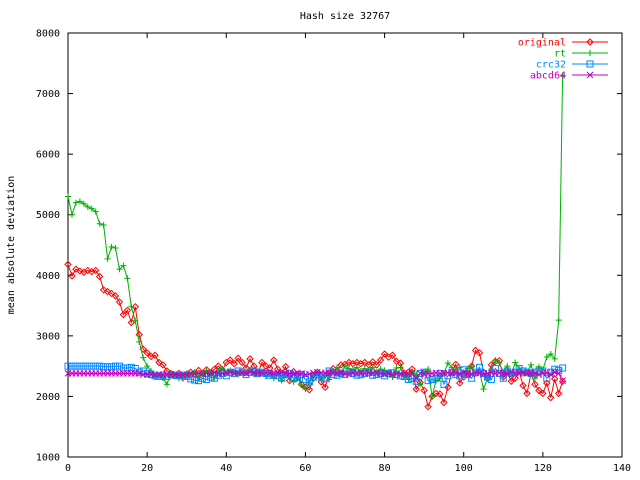 The height and width of the screenshot is (480, 640). I want to click on legend-label-original: original, so click(542, 43).